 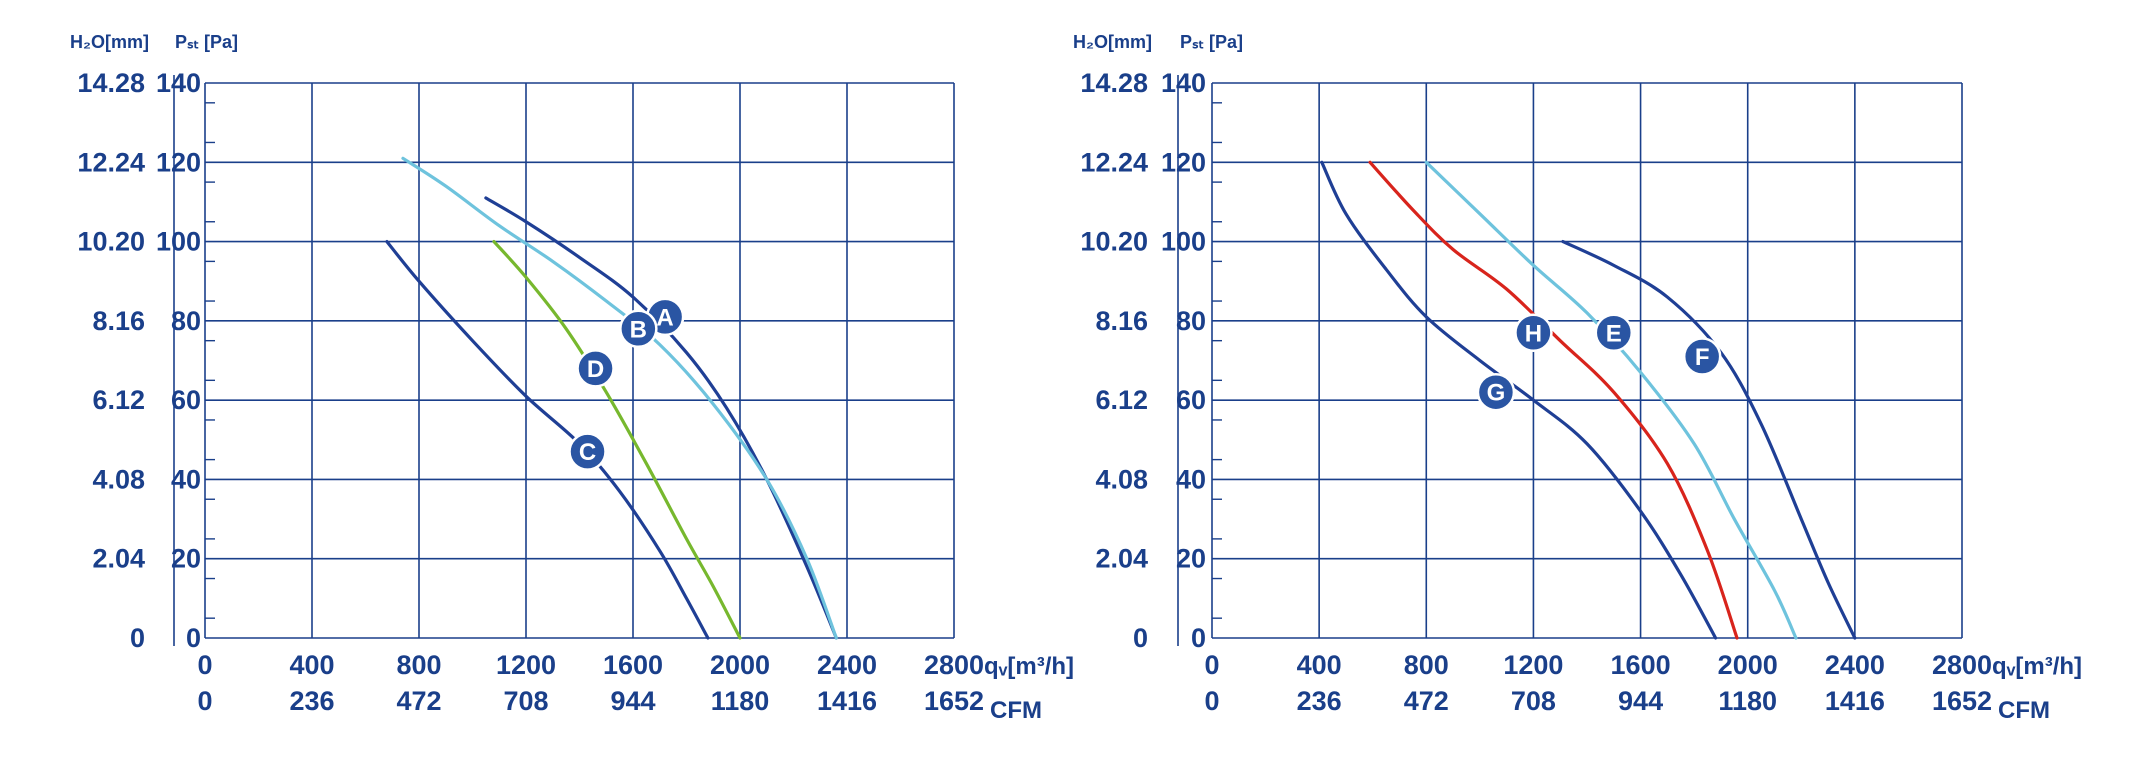 I want to click on series-marker-b, so click(x=638, y=329).